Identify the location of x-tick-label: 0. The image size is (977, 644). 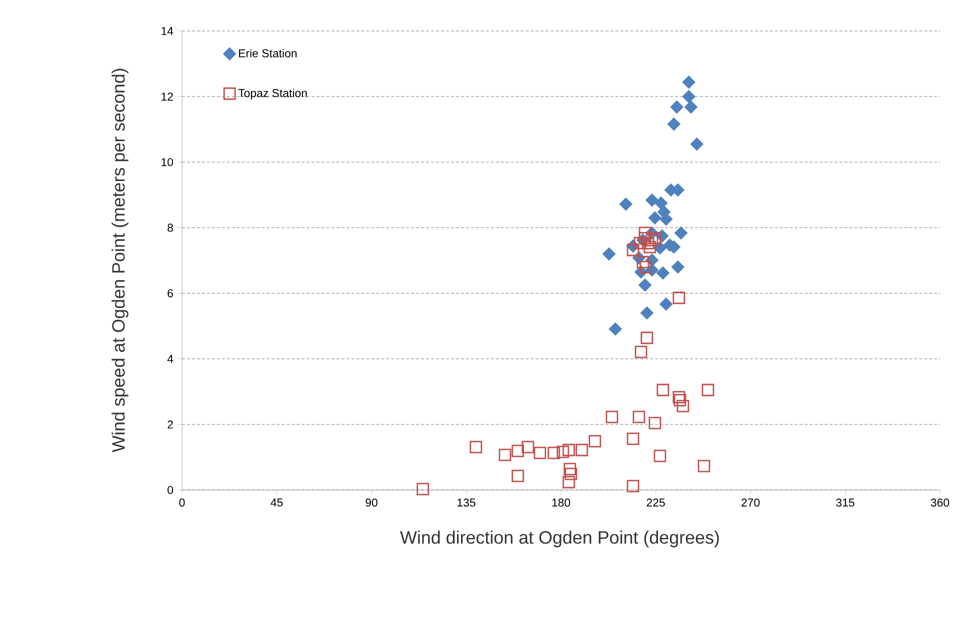
(182, 502).